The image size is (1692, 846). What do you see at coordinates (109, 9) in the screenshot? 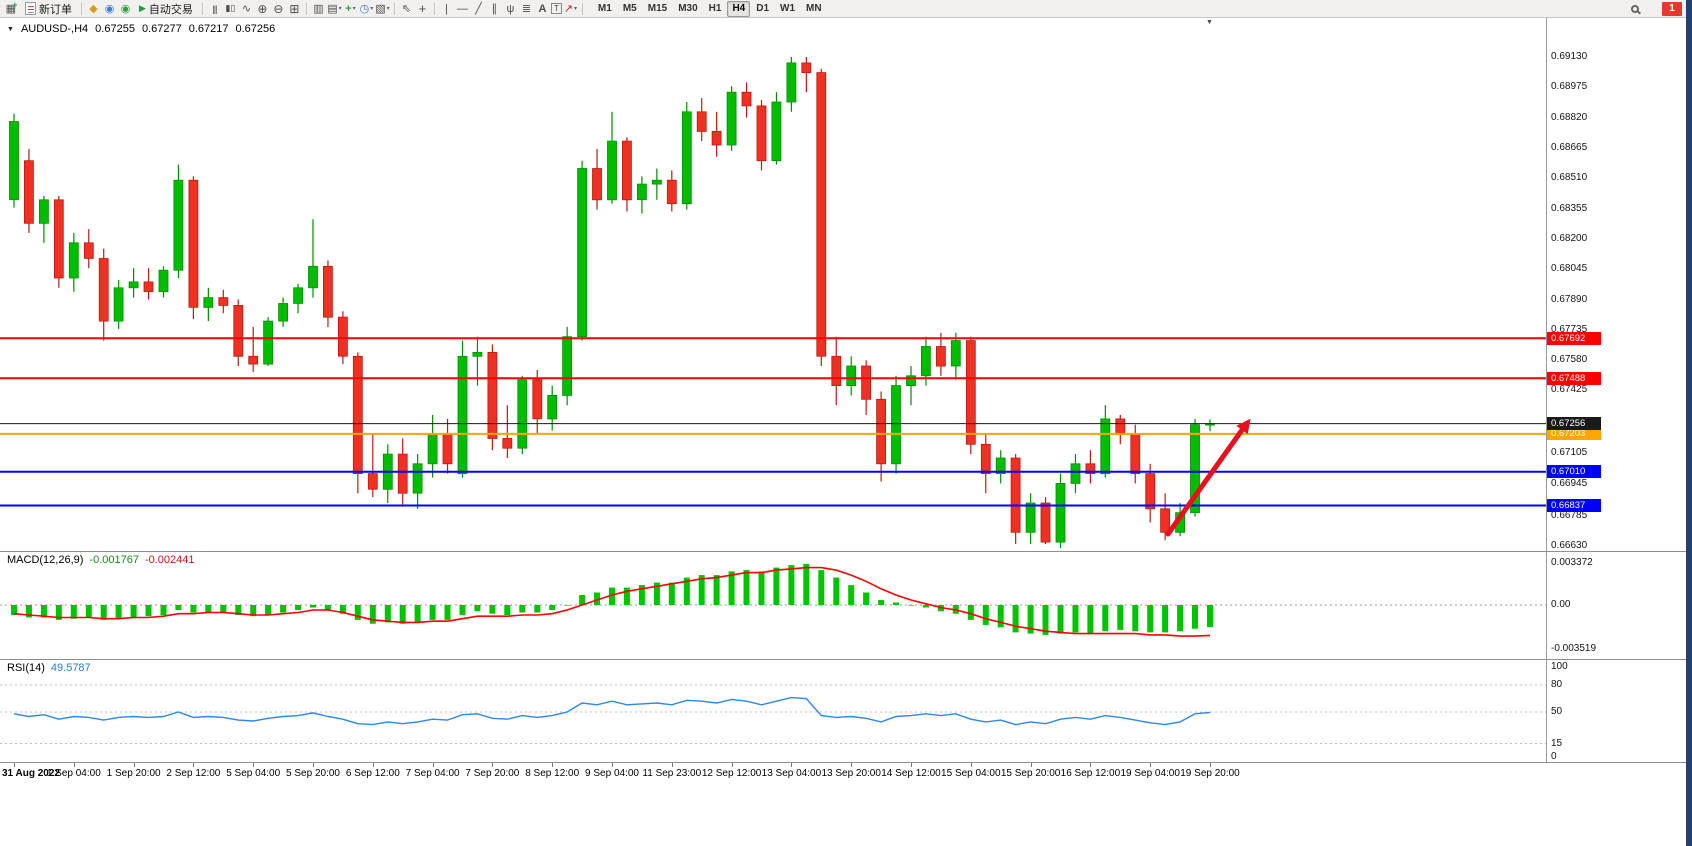
I see `news-icon: ◉` at bounding box center [109, 9].